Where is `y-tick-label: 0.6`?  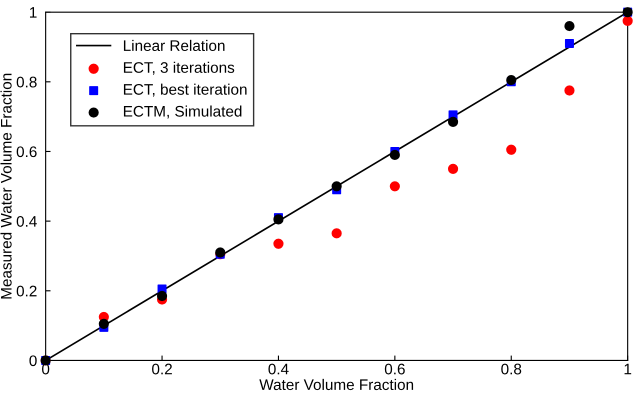
y-tick-label: 0.6 is located at coordinates (26, 152).